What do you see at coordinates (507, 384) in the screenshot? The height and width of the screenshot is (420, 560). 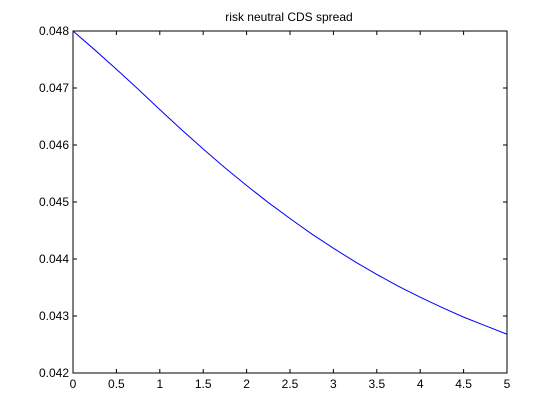 I see `x-tick-label: 5` at bounding box center [507, 384].